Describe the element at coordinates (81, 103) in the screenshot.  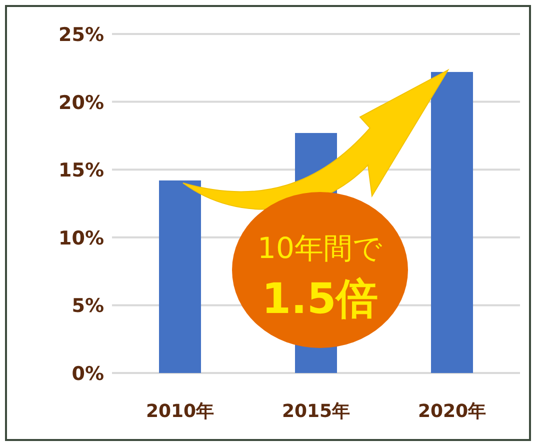
I see `y-tick-label: 20%` at that location.